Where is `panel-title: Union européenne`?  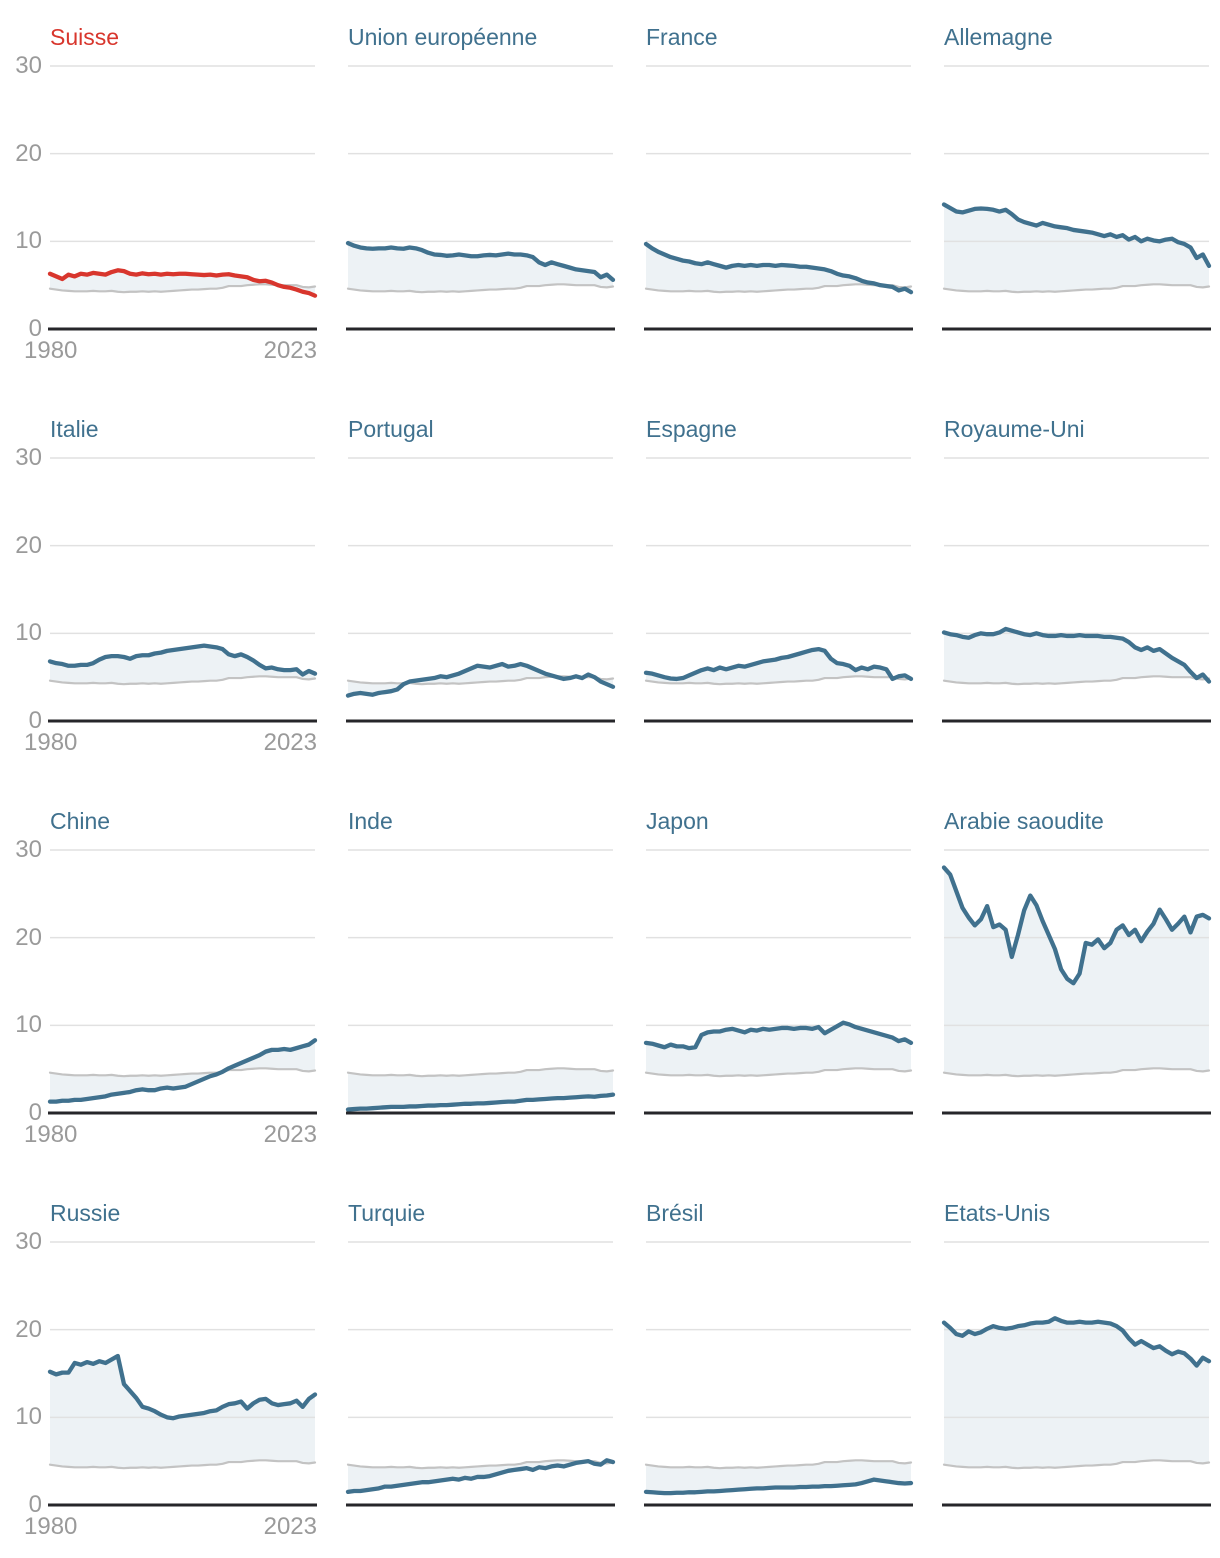 panel-title: Union européenne is located at coordinates (443, 37).